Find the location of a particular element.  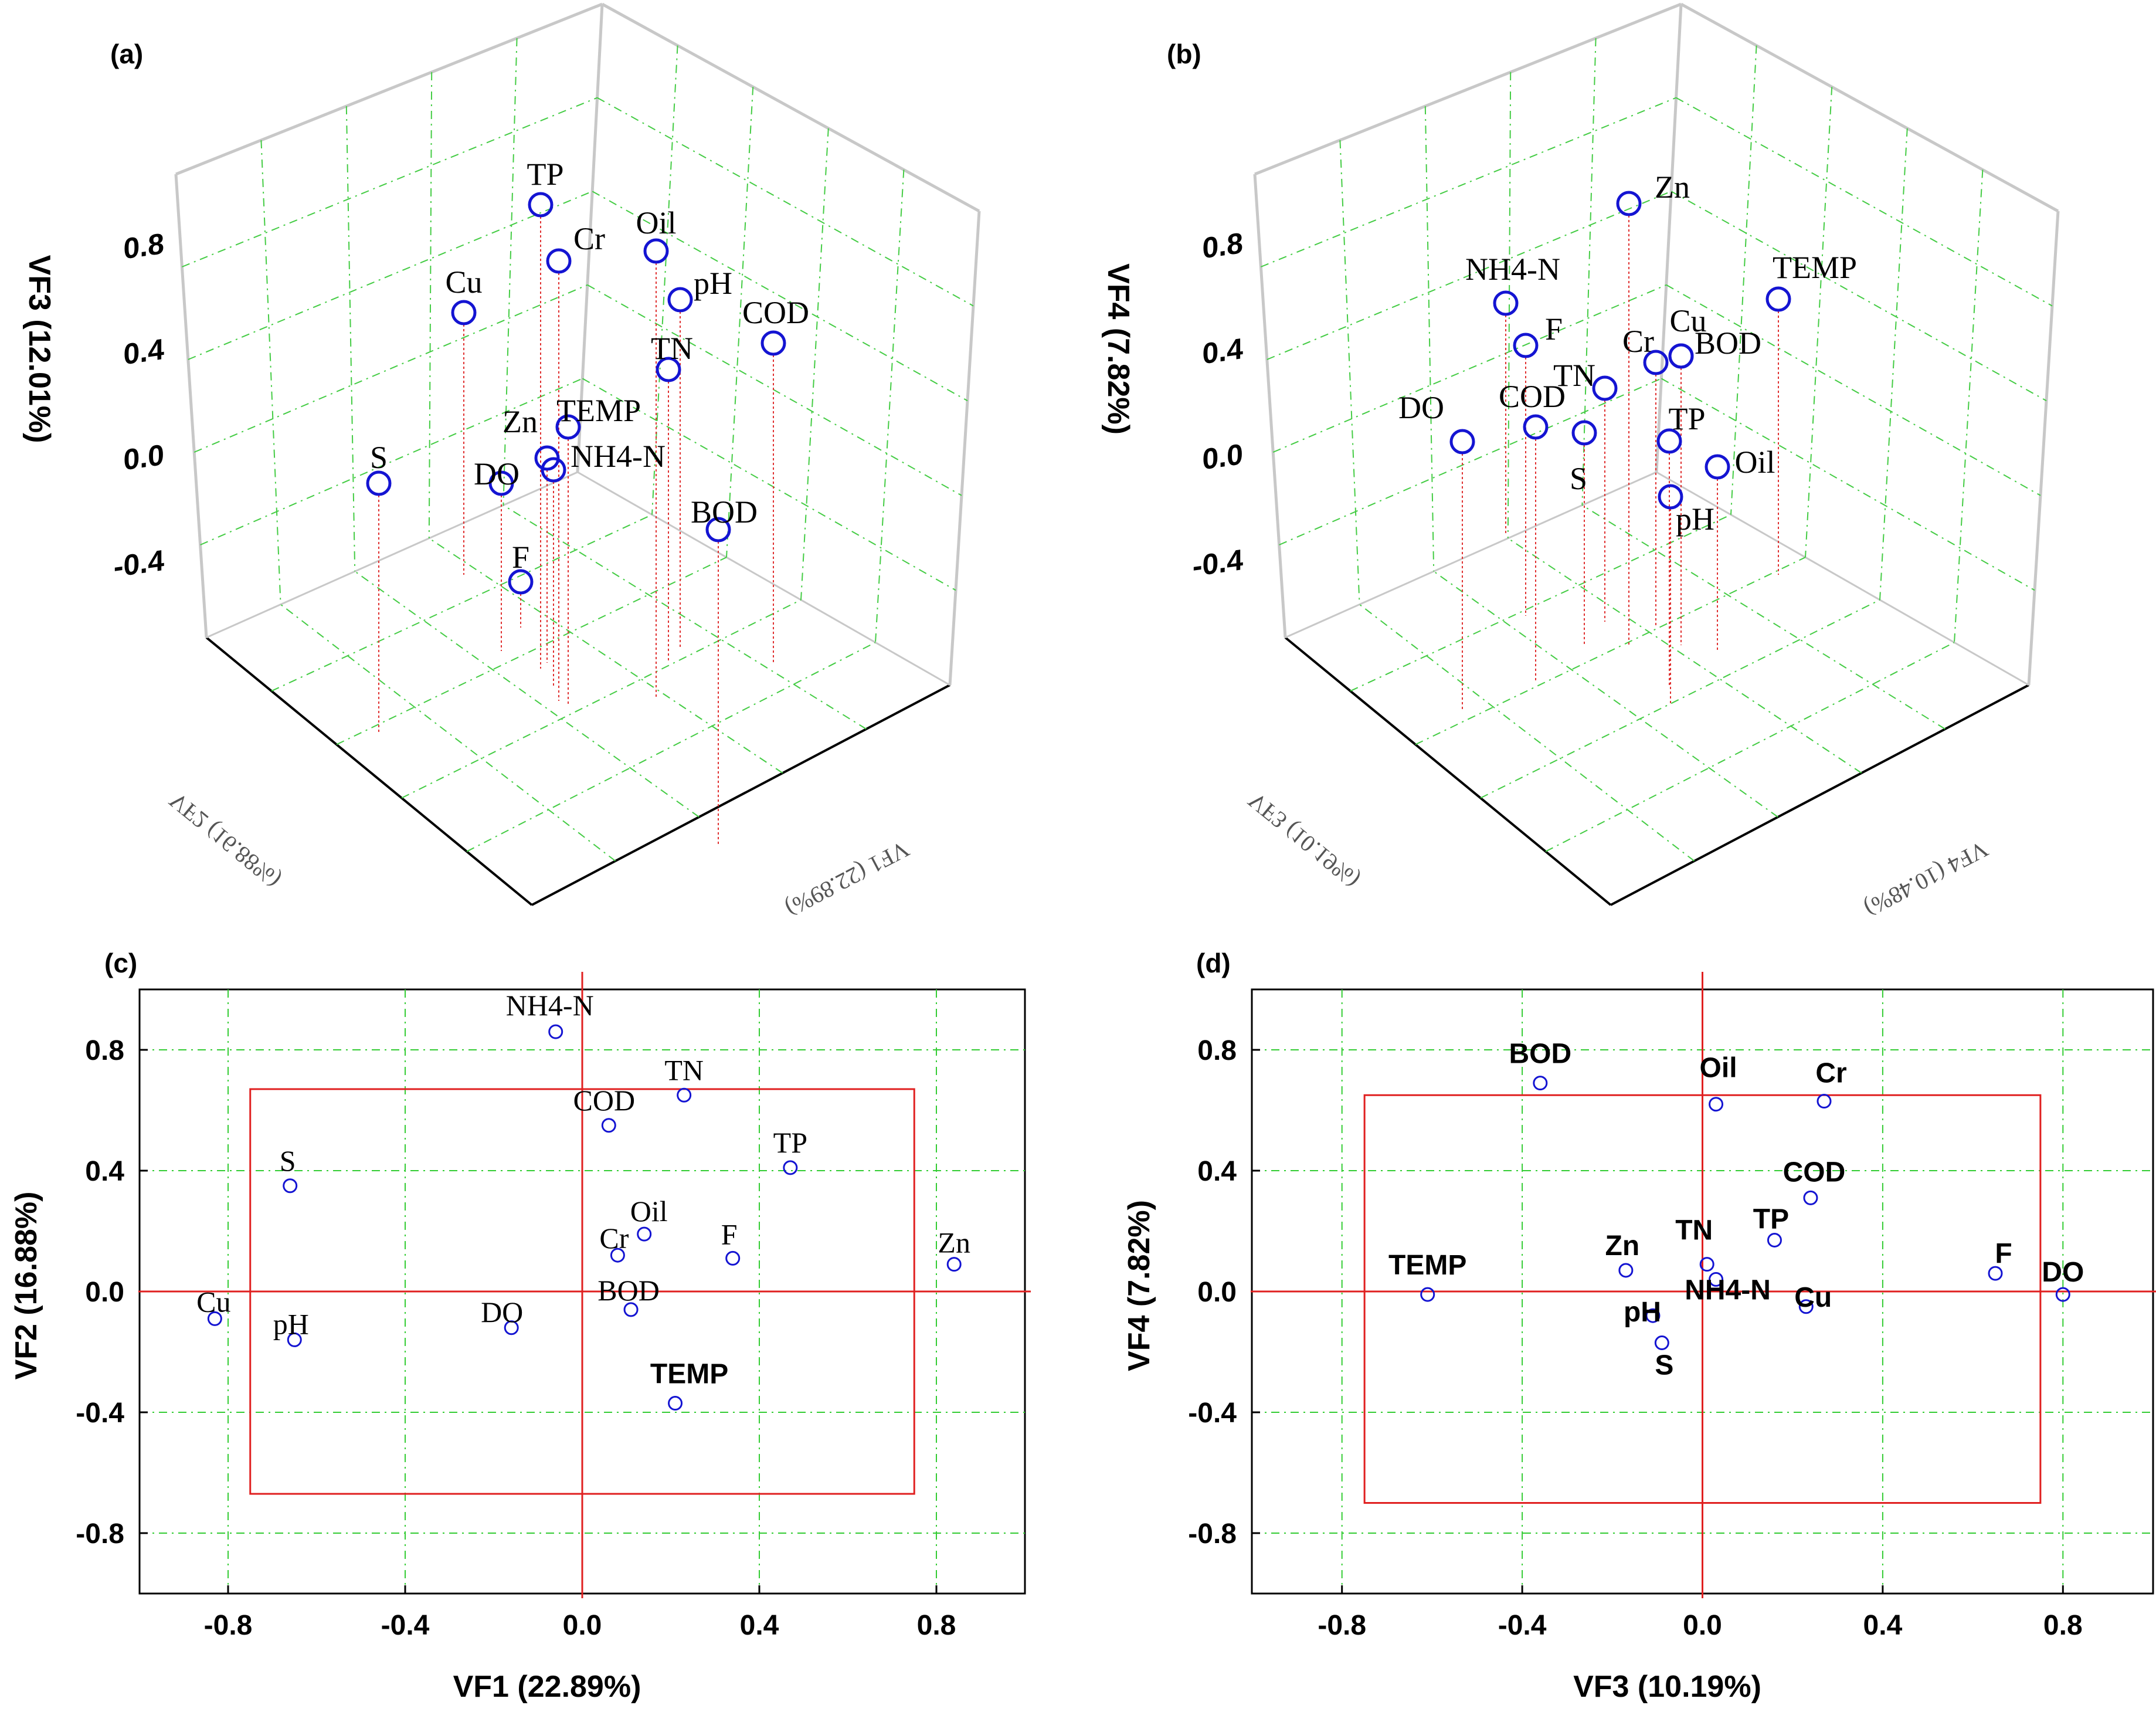

x-tick-label: -0.4 is located at coordinates (405, 1625).